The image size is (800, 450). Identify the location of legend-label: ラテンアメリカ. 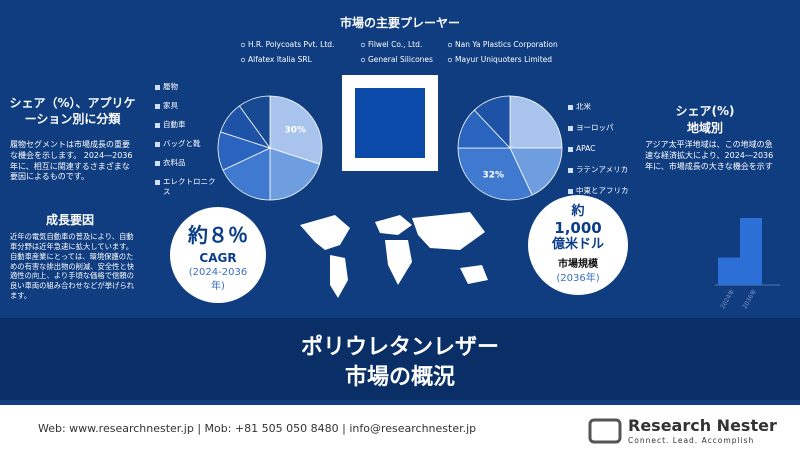
(602, 169).